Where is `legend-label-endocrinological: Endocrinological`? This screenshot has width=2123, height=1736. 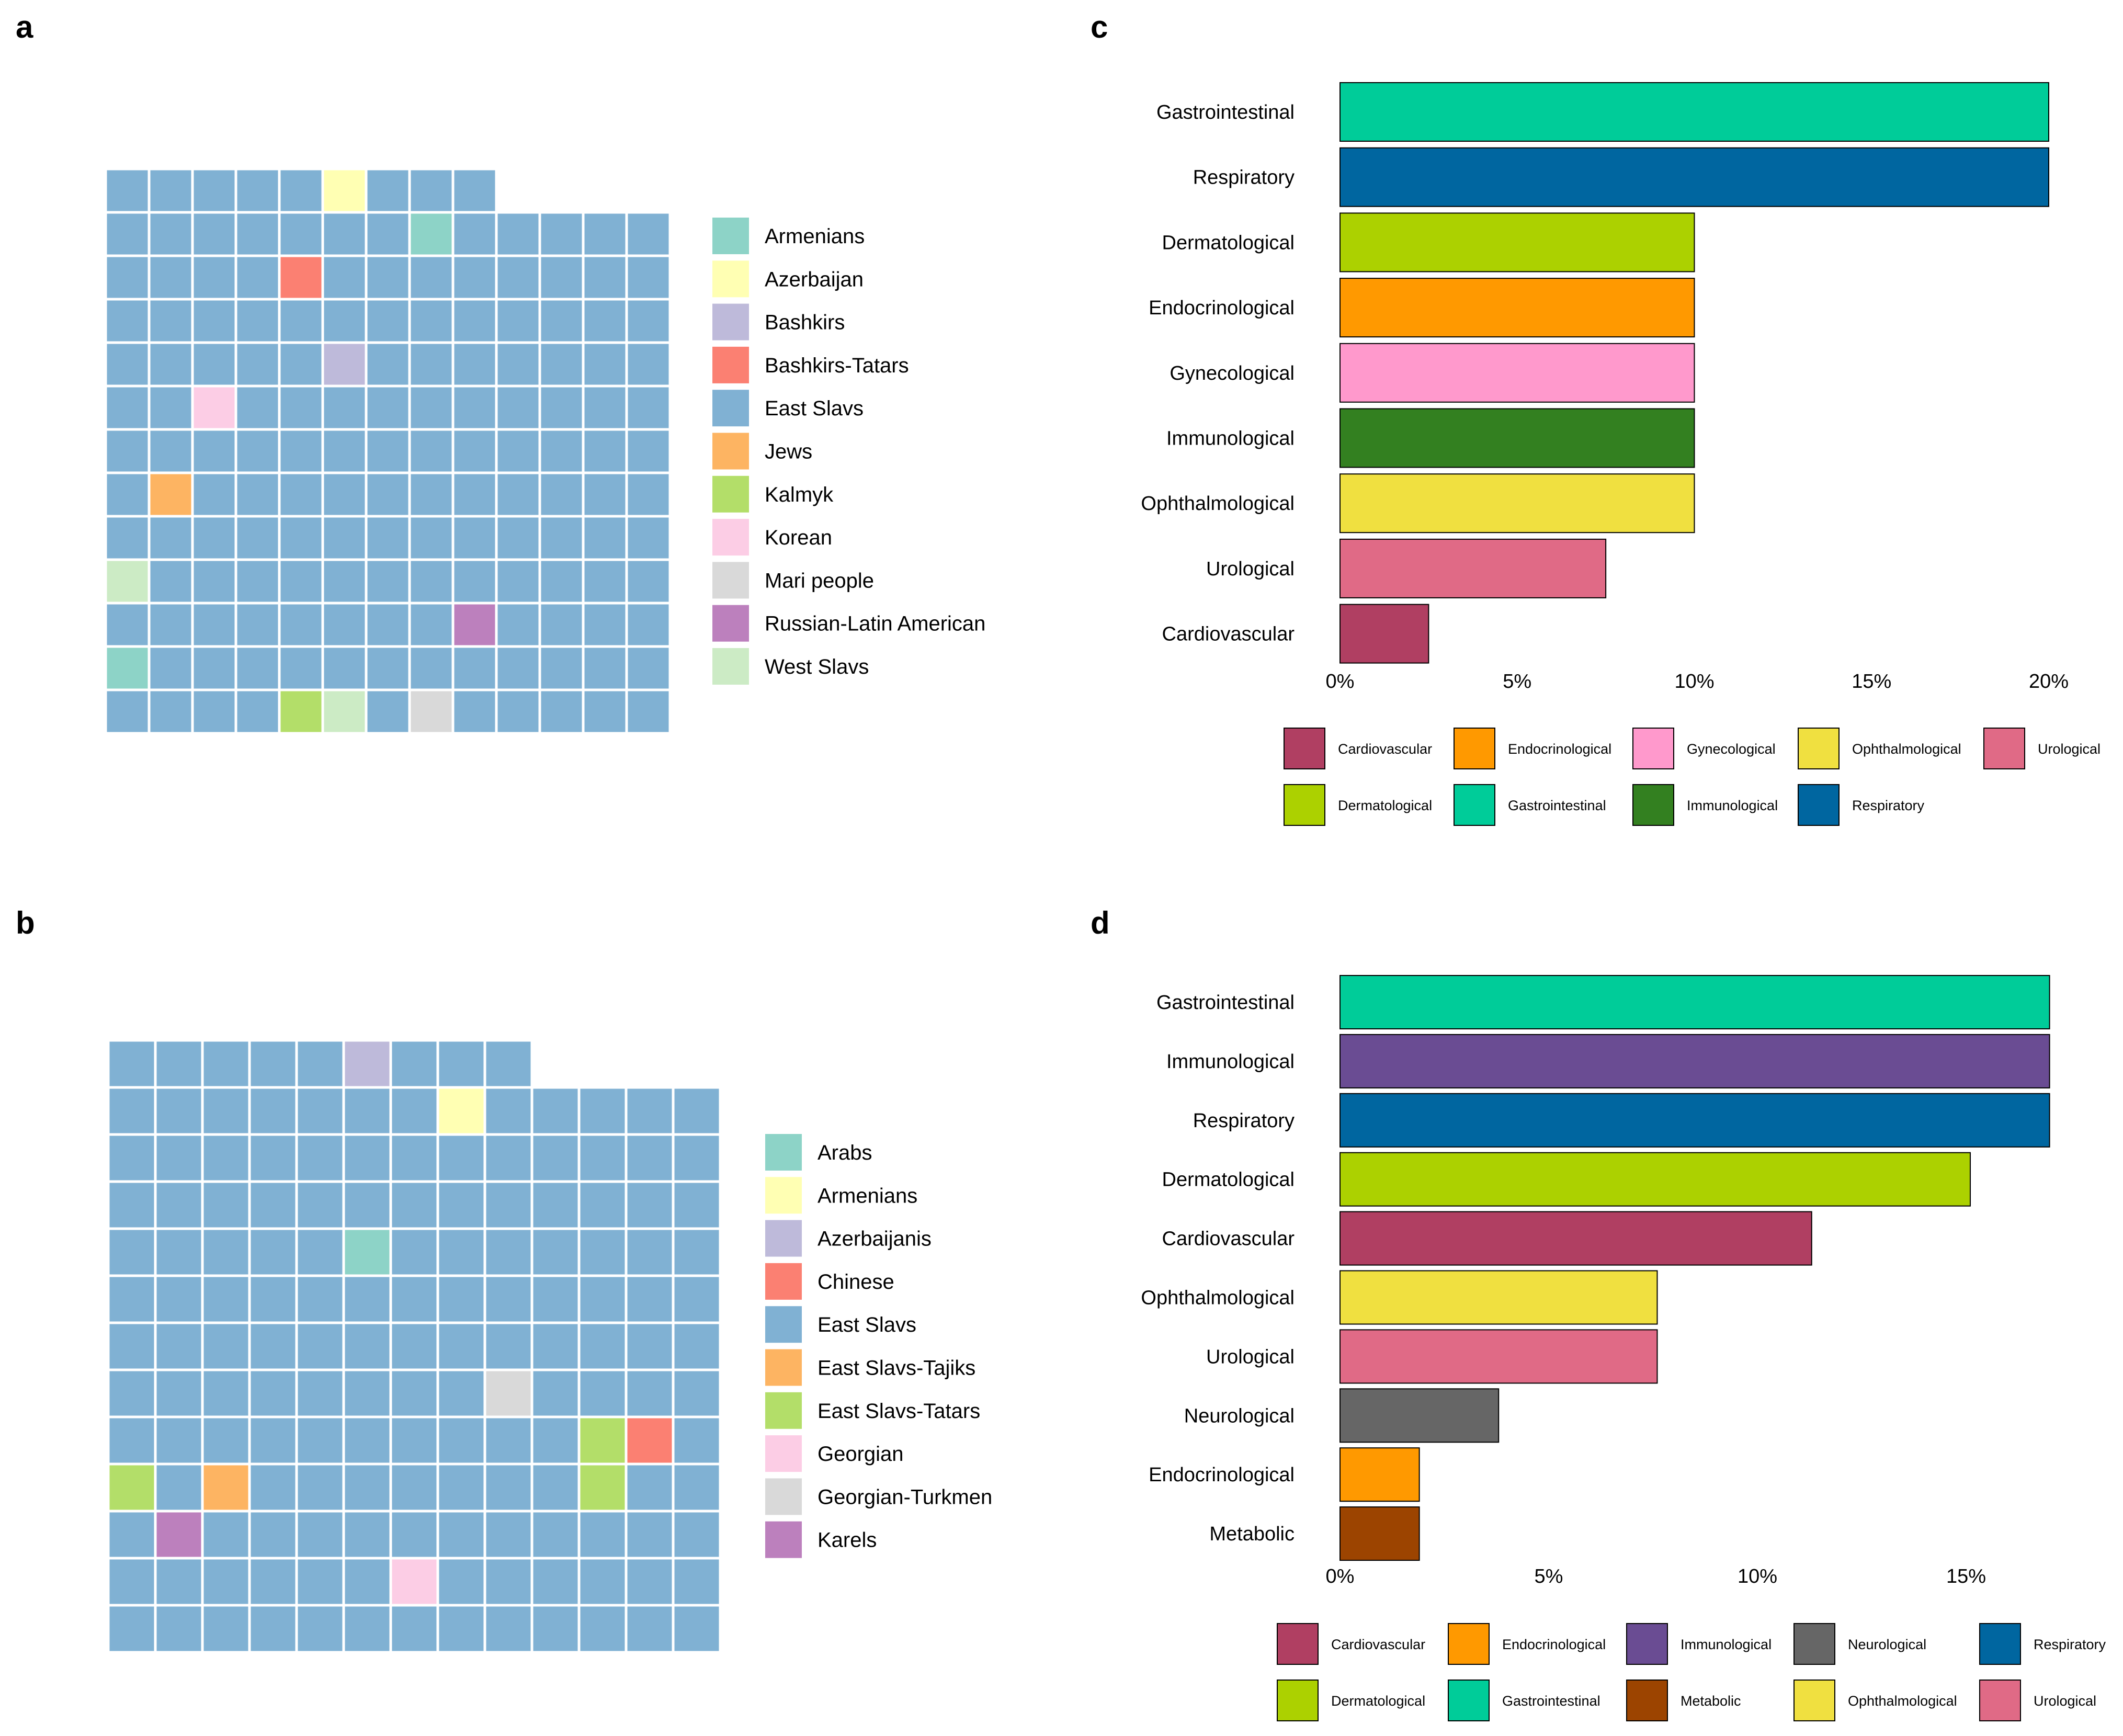
legend-label-endocrinological: Endocrinological is located at coordinates (1554, 1644).